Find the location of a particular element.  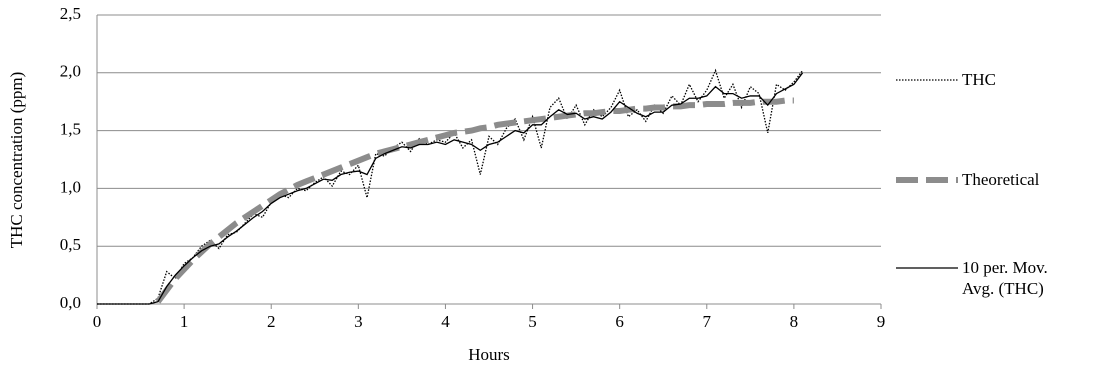

x-tick-label: 9 is located at coordinates (881, 321).